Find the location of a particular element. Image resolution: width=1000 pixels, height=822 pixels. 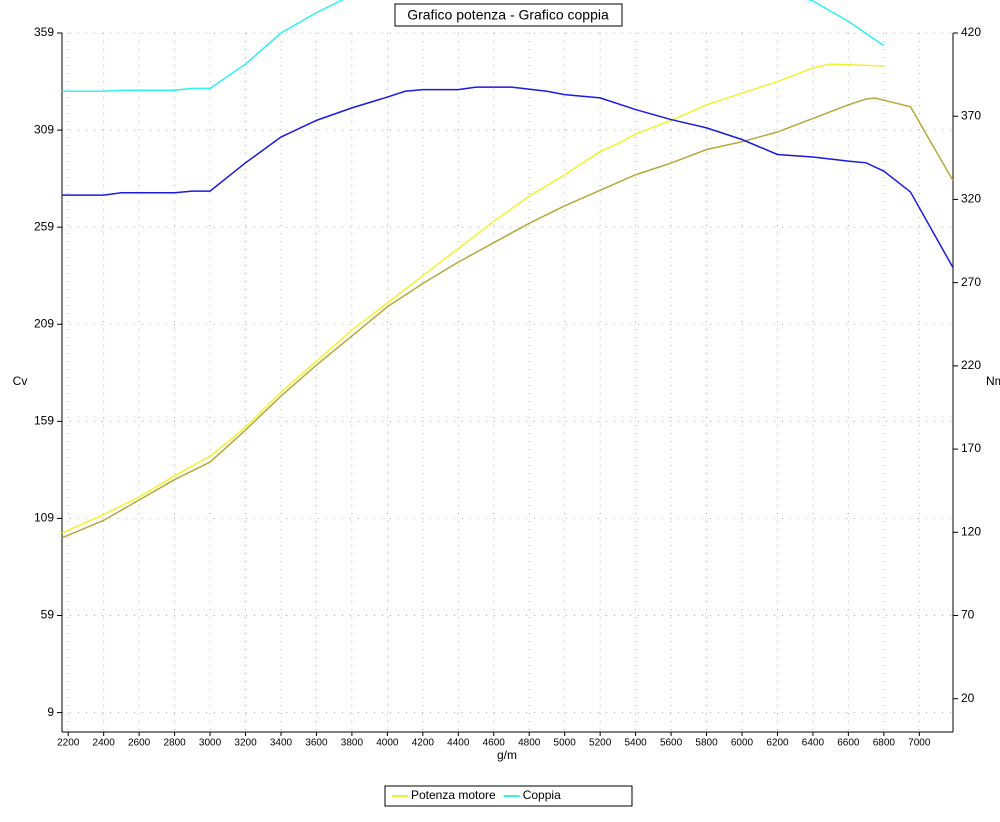

y-tick-label: 159 is located at coordinates (44, 421).